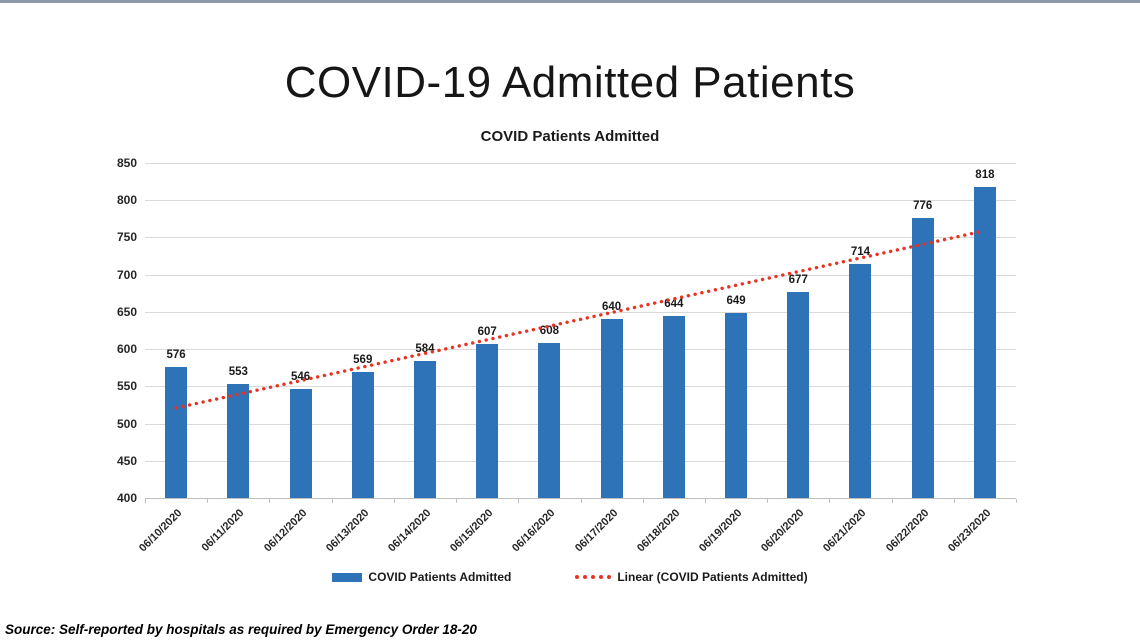  What do you see at coordinates (126, 163) in the screenshot?
I see `y-axis-tick-label: 850` at bounding box center [126, 163].